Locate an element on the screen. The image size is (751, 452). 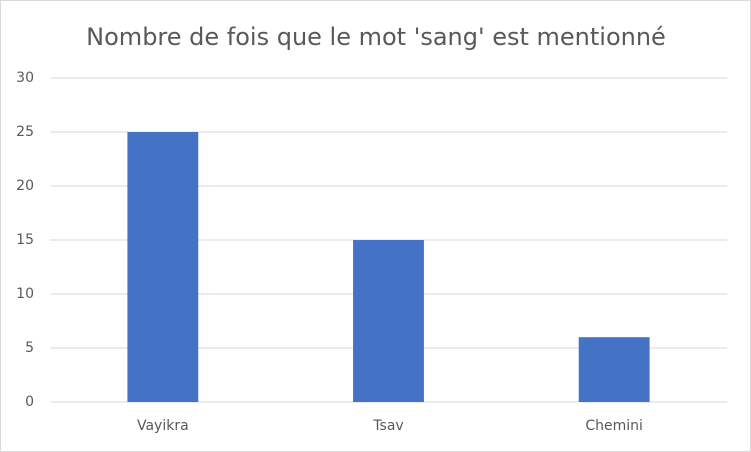
y-tick-label: 30 is located at coordinates (25, 78).